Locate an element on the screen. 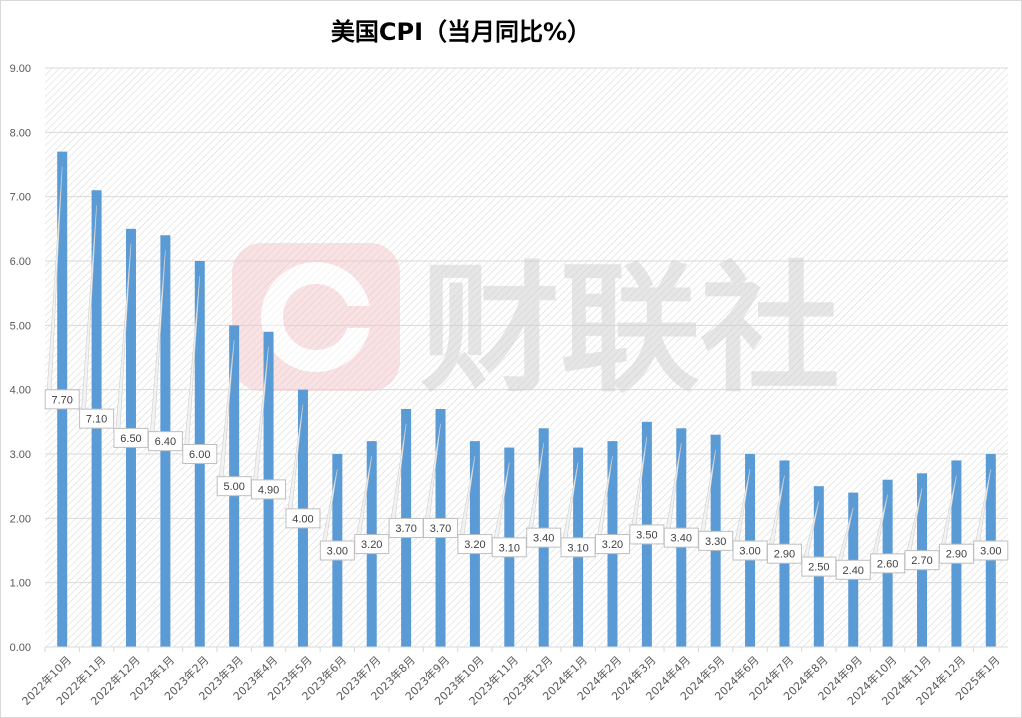 The height and width of the screenshot is (718, 1022). watermark-text: 财联社 is located at coordinates (630, 330).